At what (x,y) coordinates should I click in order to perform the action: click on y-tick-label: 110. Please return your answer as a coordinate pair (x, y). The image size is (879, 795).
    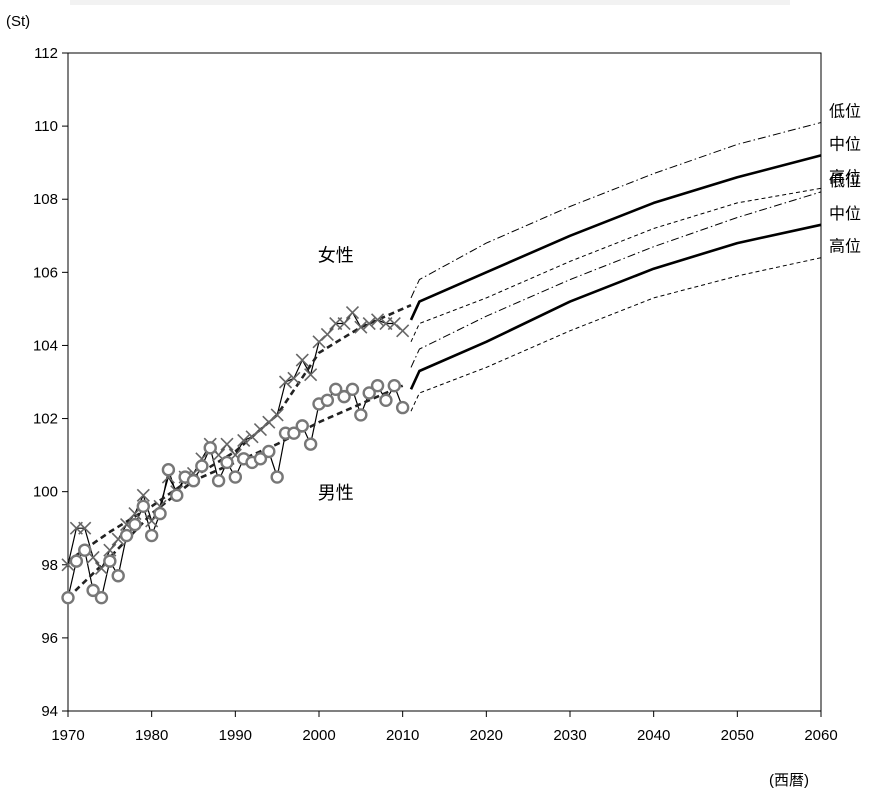
    Looking at the image, I should click on (46, 126).